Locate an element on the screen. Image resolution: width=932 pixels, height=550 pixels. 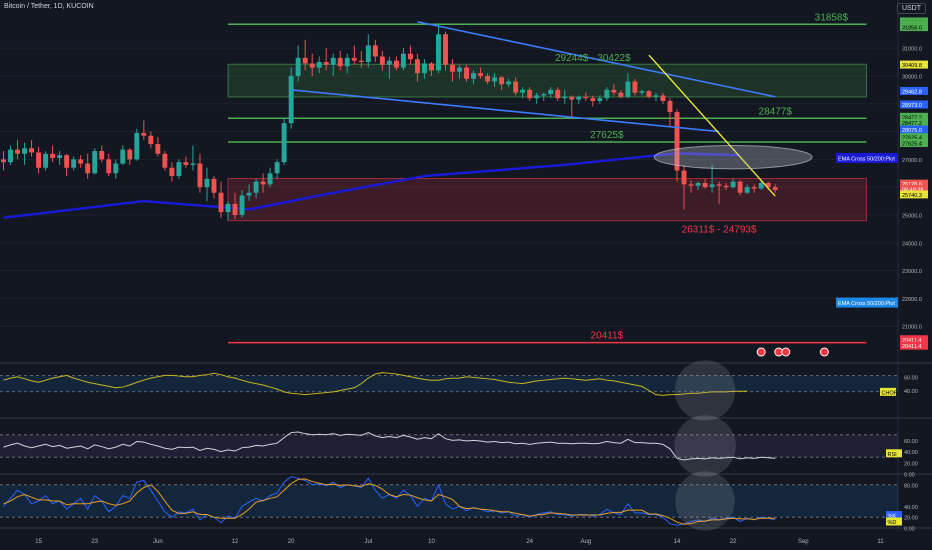
time-tick: Aug is located at coordinates (585, 542).